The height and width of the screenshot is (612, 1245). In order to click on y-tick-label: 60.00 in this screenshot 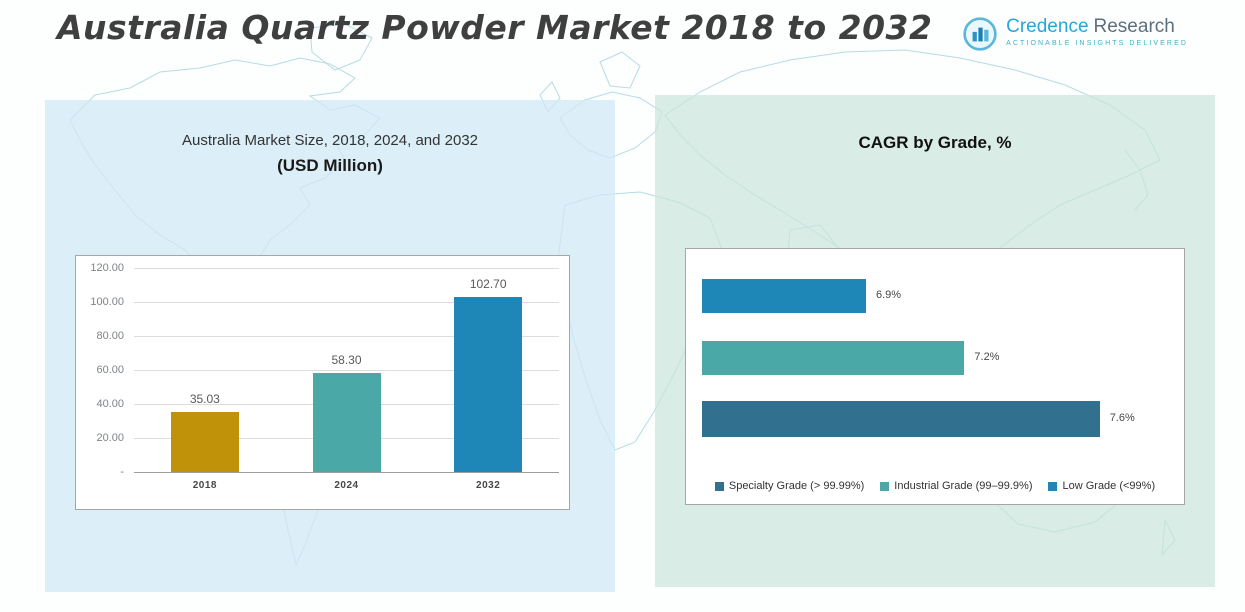, I will do `click(110, 370)`.